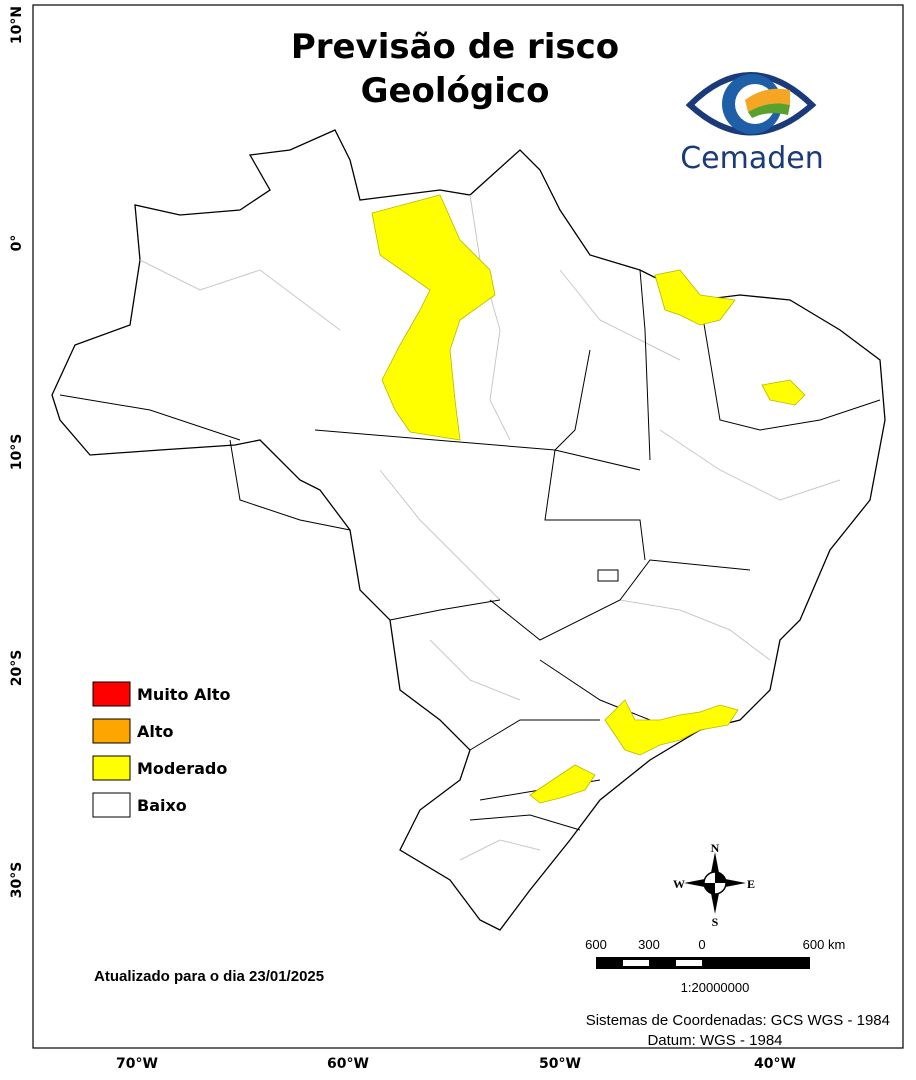  What do you see at coordinates (17, 880) in the screenshot?
I see `lat-label: 30°S` at bounding box center [17, 880].